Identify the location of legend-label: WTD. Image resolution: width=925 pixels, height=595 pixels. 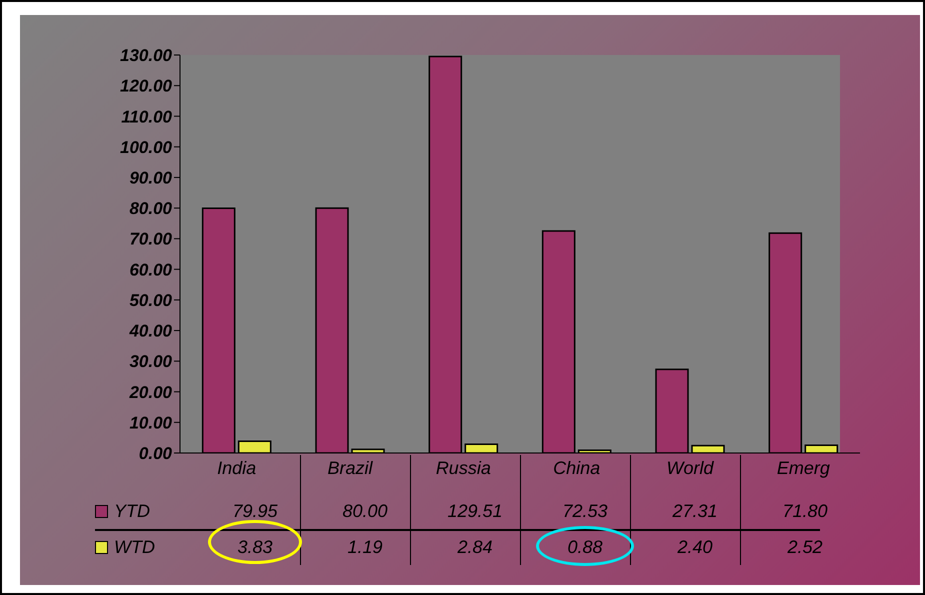
(134, 547).